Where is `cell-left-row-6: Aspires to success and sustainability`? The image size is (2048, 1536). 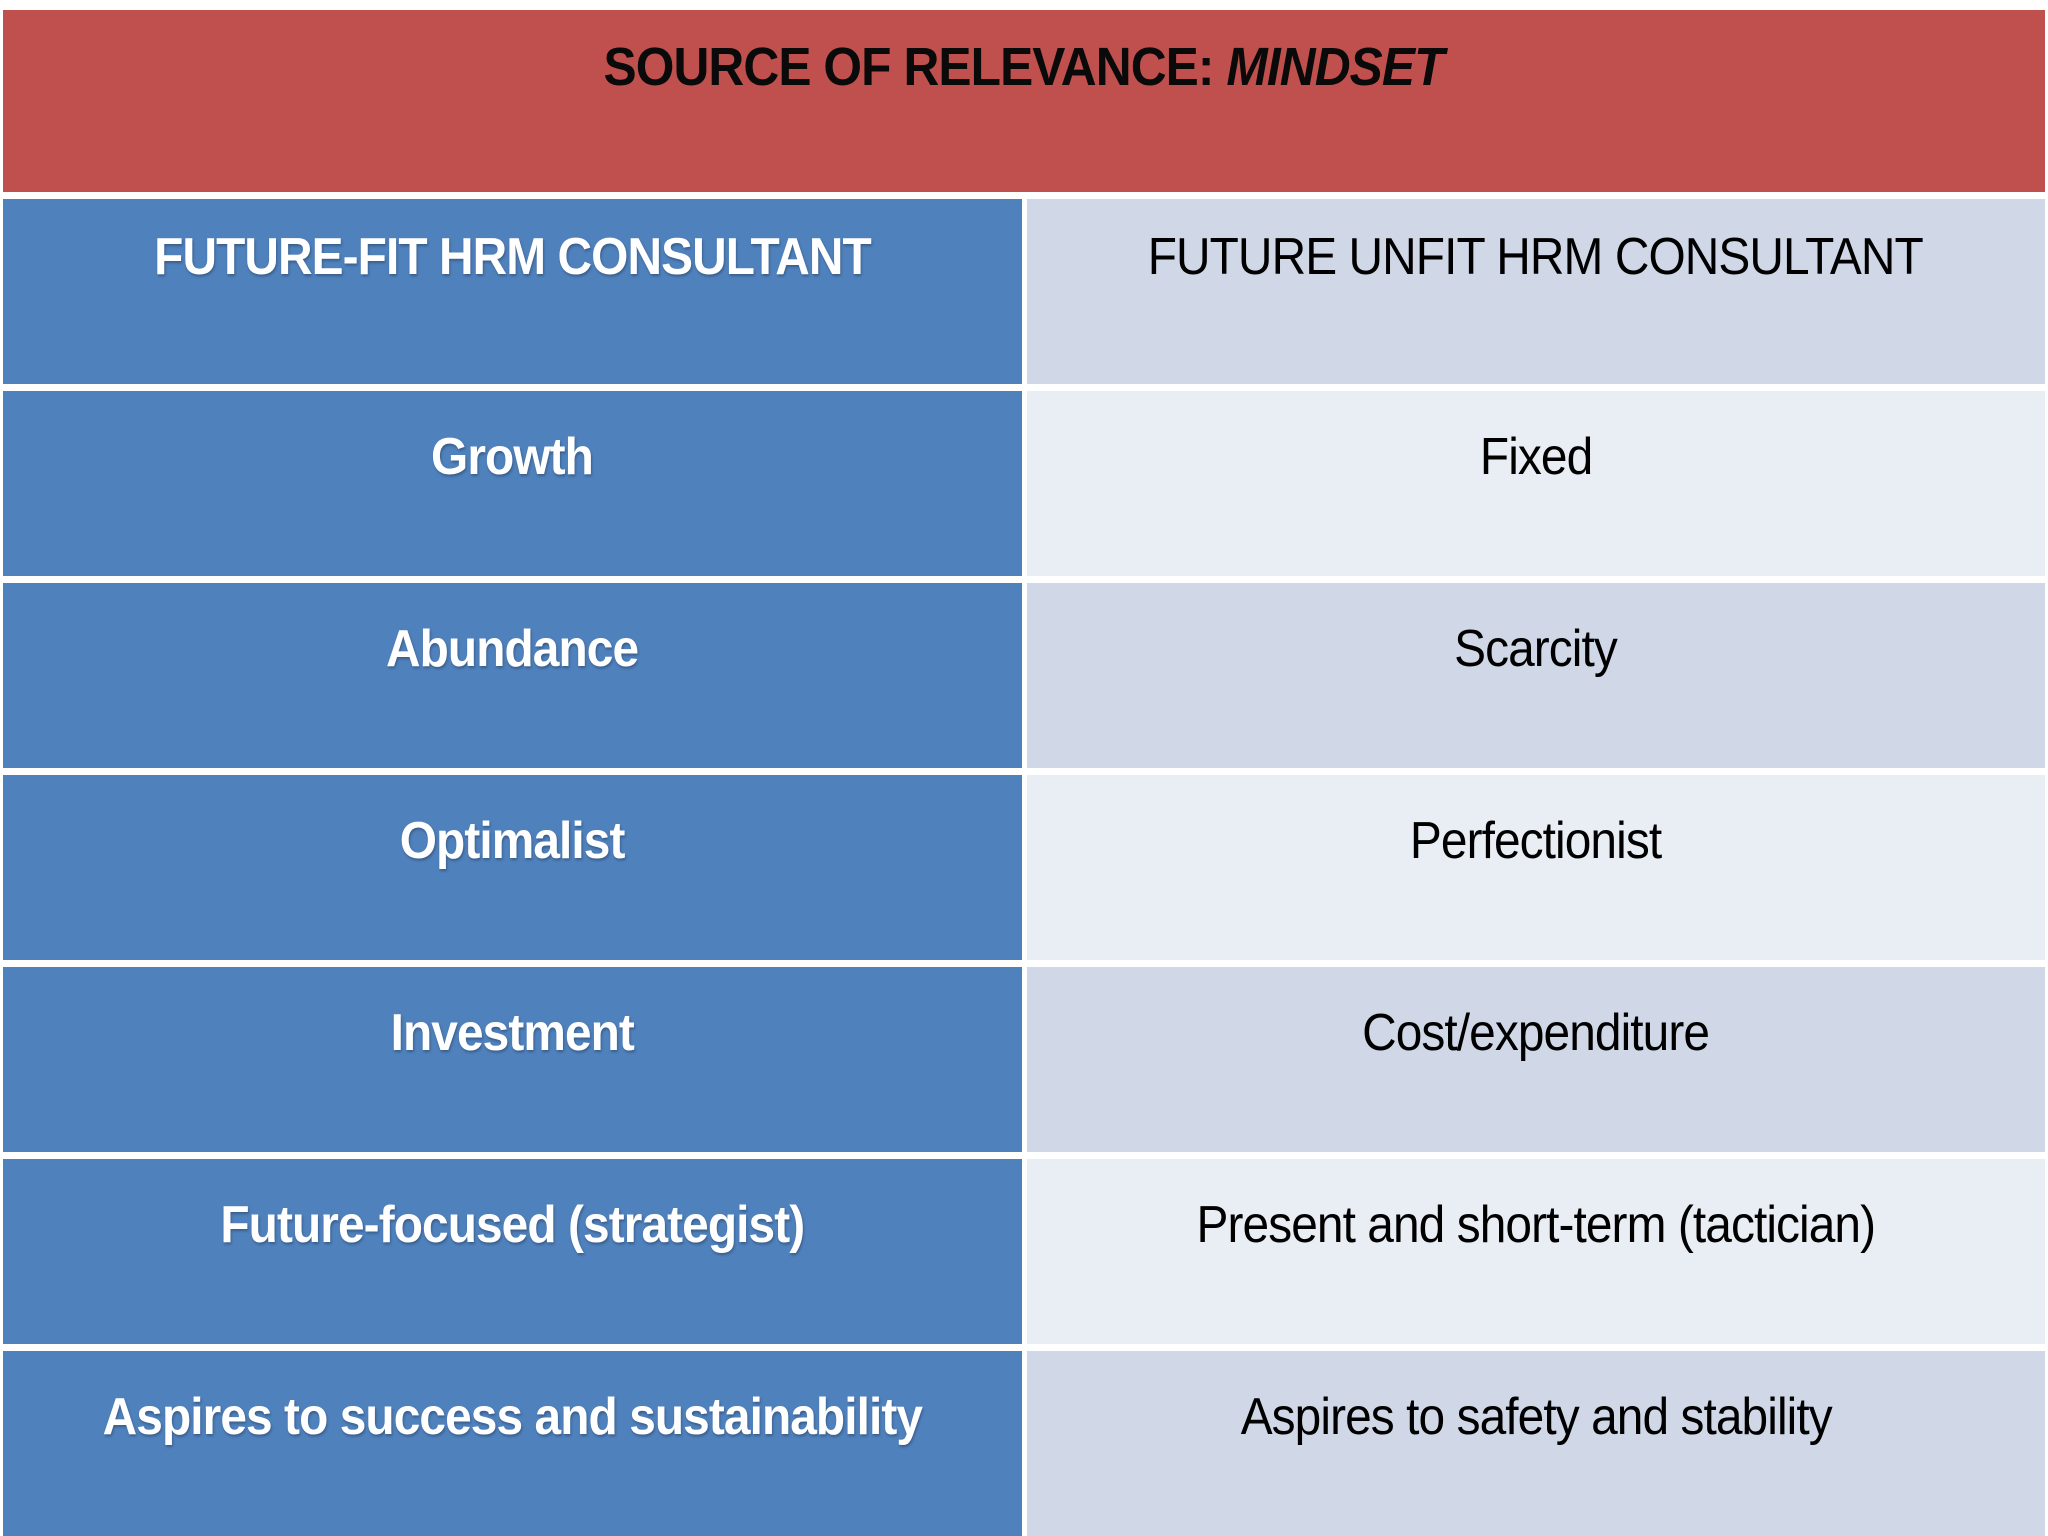
cell-left-row-6: Aspires to success and sustainability is located at coordinates (512, 1443).